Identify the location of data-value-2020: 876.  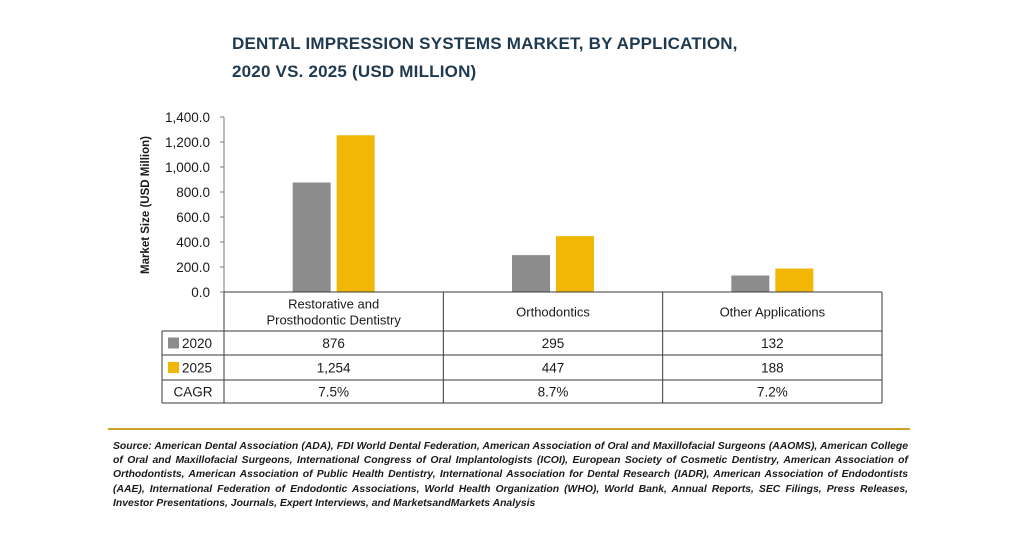
(333, 343).